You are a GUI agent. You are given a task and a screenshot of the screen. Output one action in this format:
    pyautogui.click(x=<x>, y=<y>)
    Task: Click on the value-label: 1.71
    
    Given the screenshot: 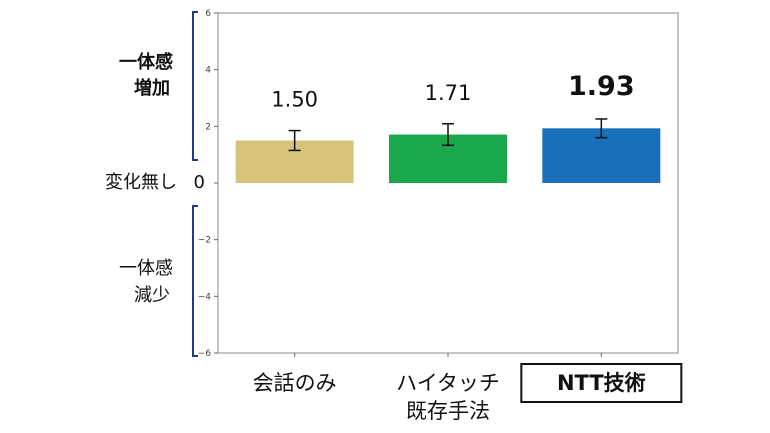 What is the action you would take?
    pyautogui.click(x=448, y=93)
    